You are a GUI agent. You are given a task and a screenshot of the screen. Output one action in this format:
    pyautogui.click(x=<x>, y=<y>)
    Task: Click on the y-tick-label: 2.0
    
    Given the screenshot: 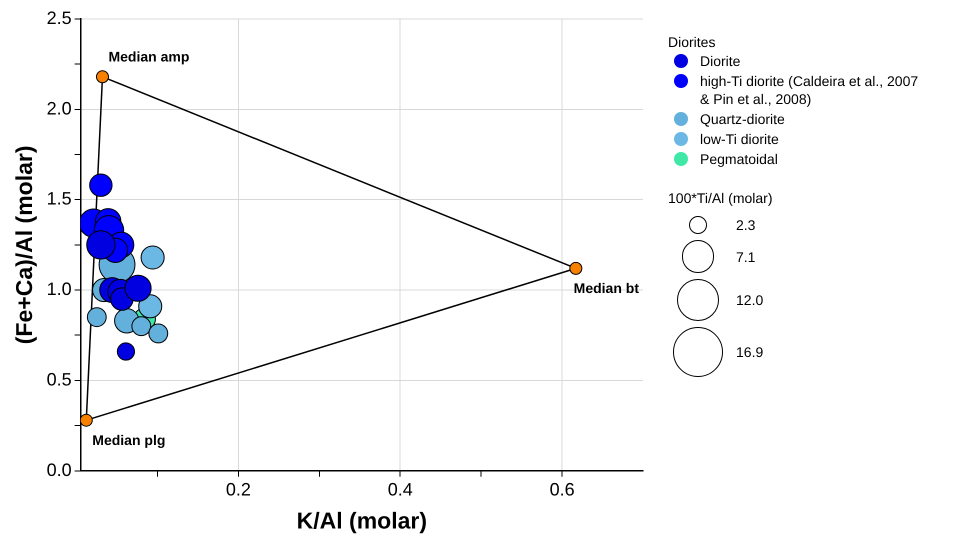 What is the action you would take?
    pyautogui.click(x=59, y=108)
    